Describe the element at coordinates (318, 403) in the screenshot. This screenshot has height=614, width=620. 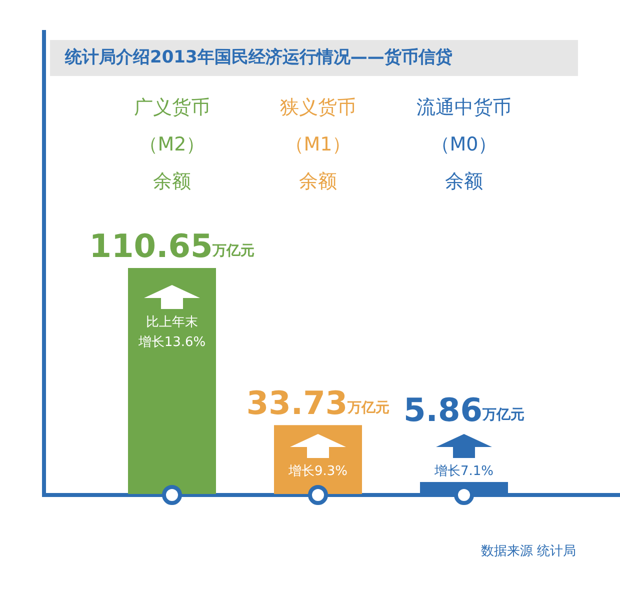
I see `data-label: 33.73万亿元` at that location.